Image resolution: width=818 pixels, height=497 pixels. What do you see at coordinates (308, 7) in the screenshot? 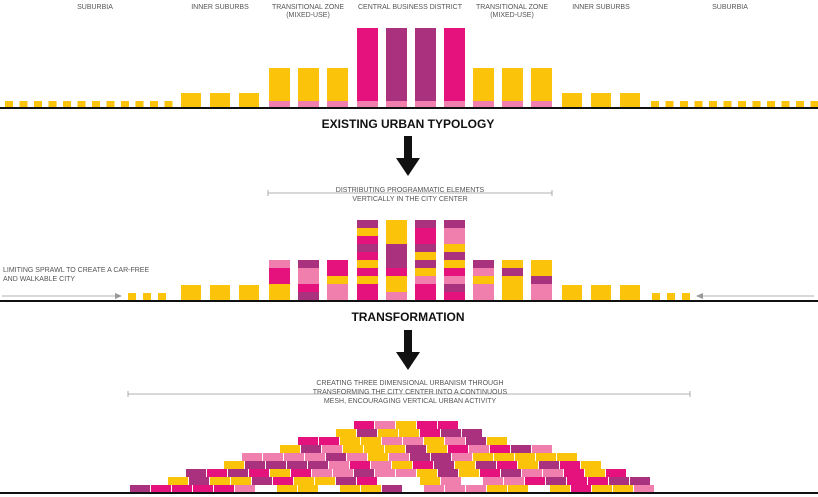
I see `zone-label: TRANSITIONAL ZONE` at bounding box center [308, 7].